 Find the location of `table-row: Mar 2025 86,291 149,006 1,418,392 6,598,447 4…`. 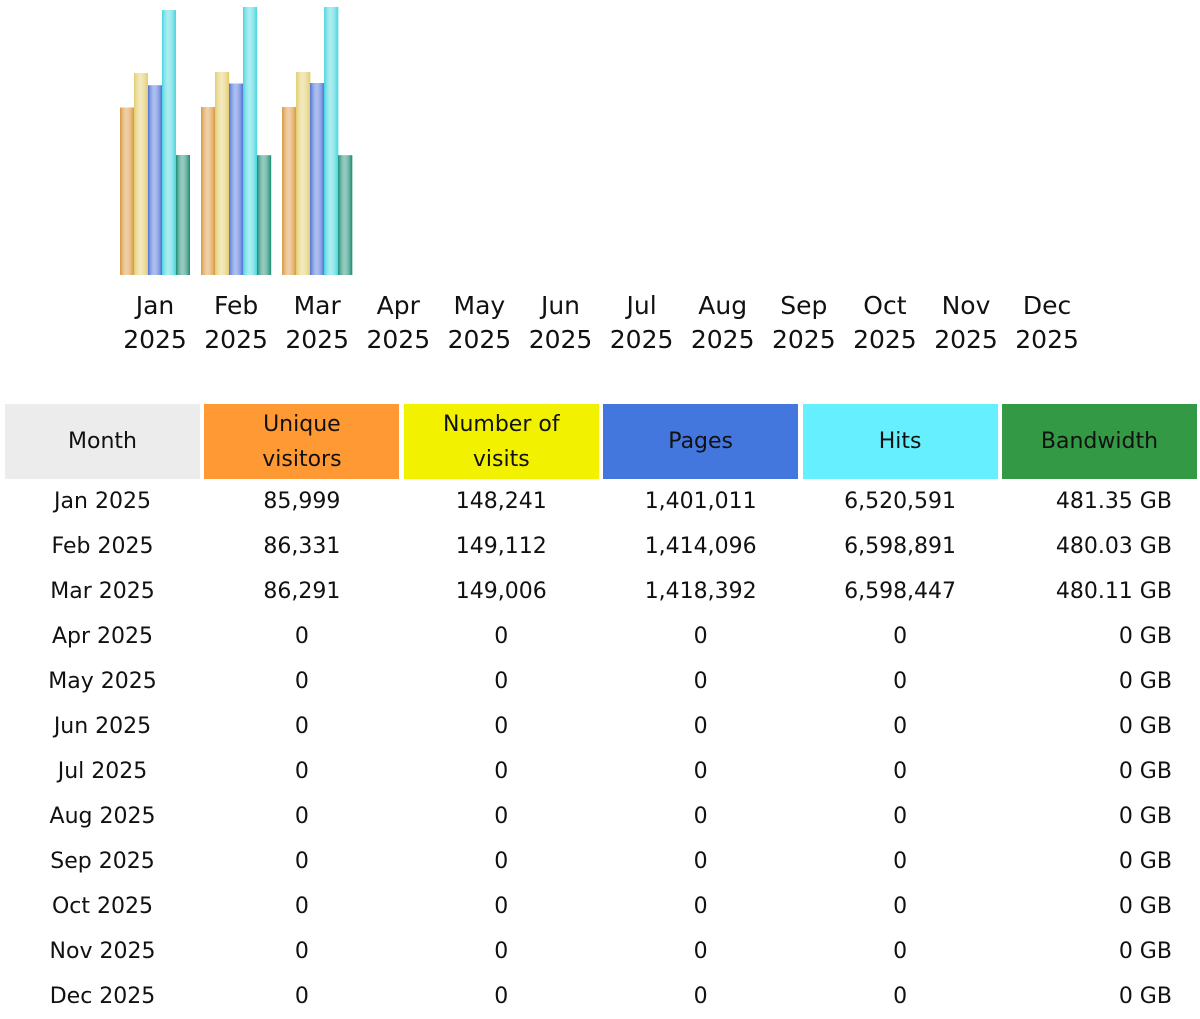

table-row: Mar 2025 86,291 149,006 1,418,392 6,598,447 4… is located at coordinates (601, 591).